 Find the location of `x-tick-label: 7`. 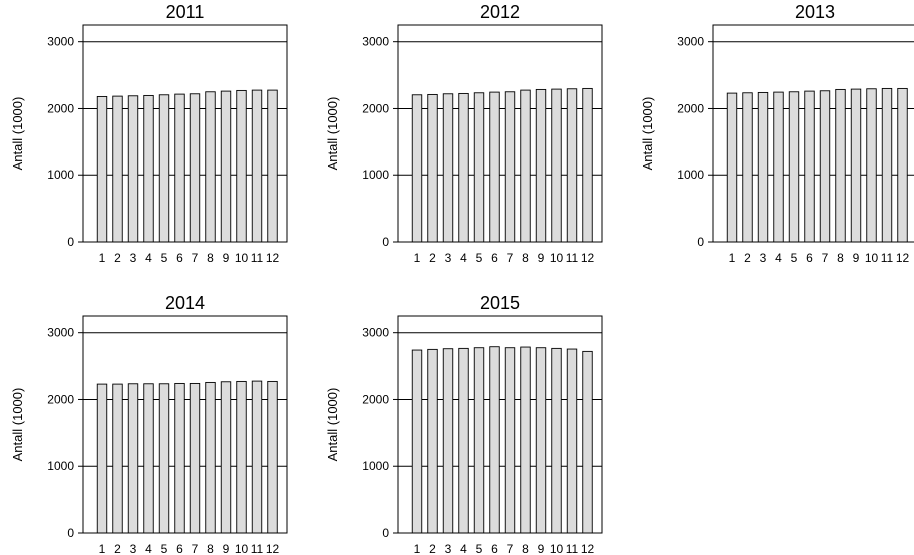

x-tick-label: 7 is located at coordinates (195, 258).